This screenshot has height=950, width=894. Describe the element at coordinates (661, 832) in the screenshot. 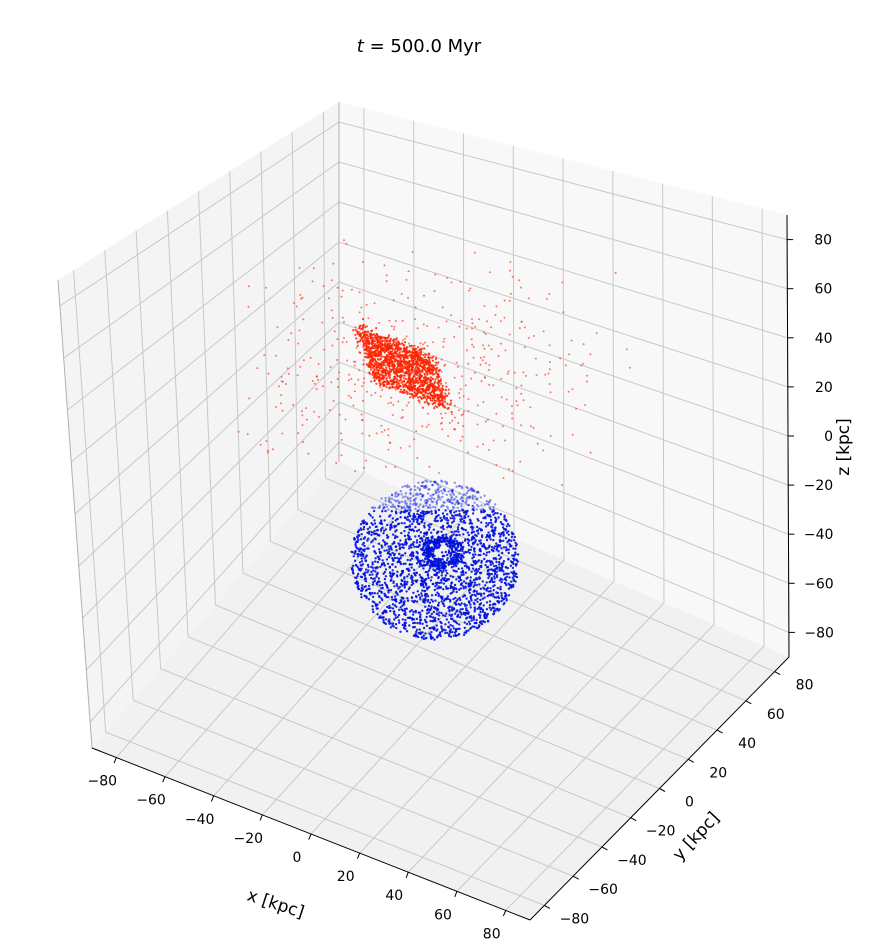

I see `y-tick-label: −20` at that location.